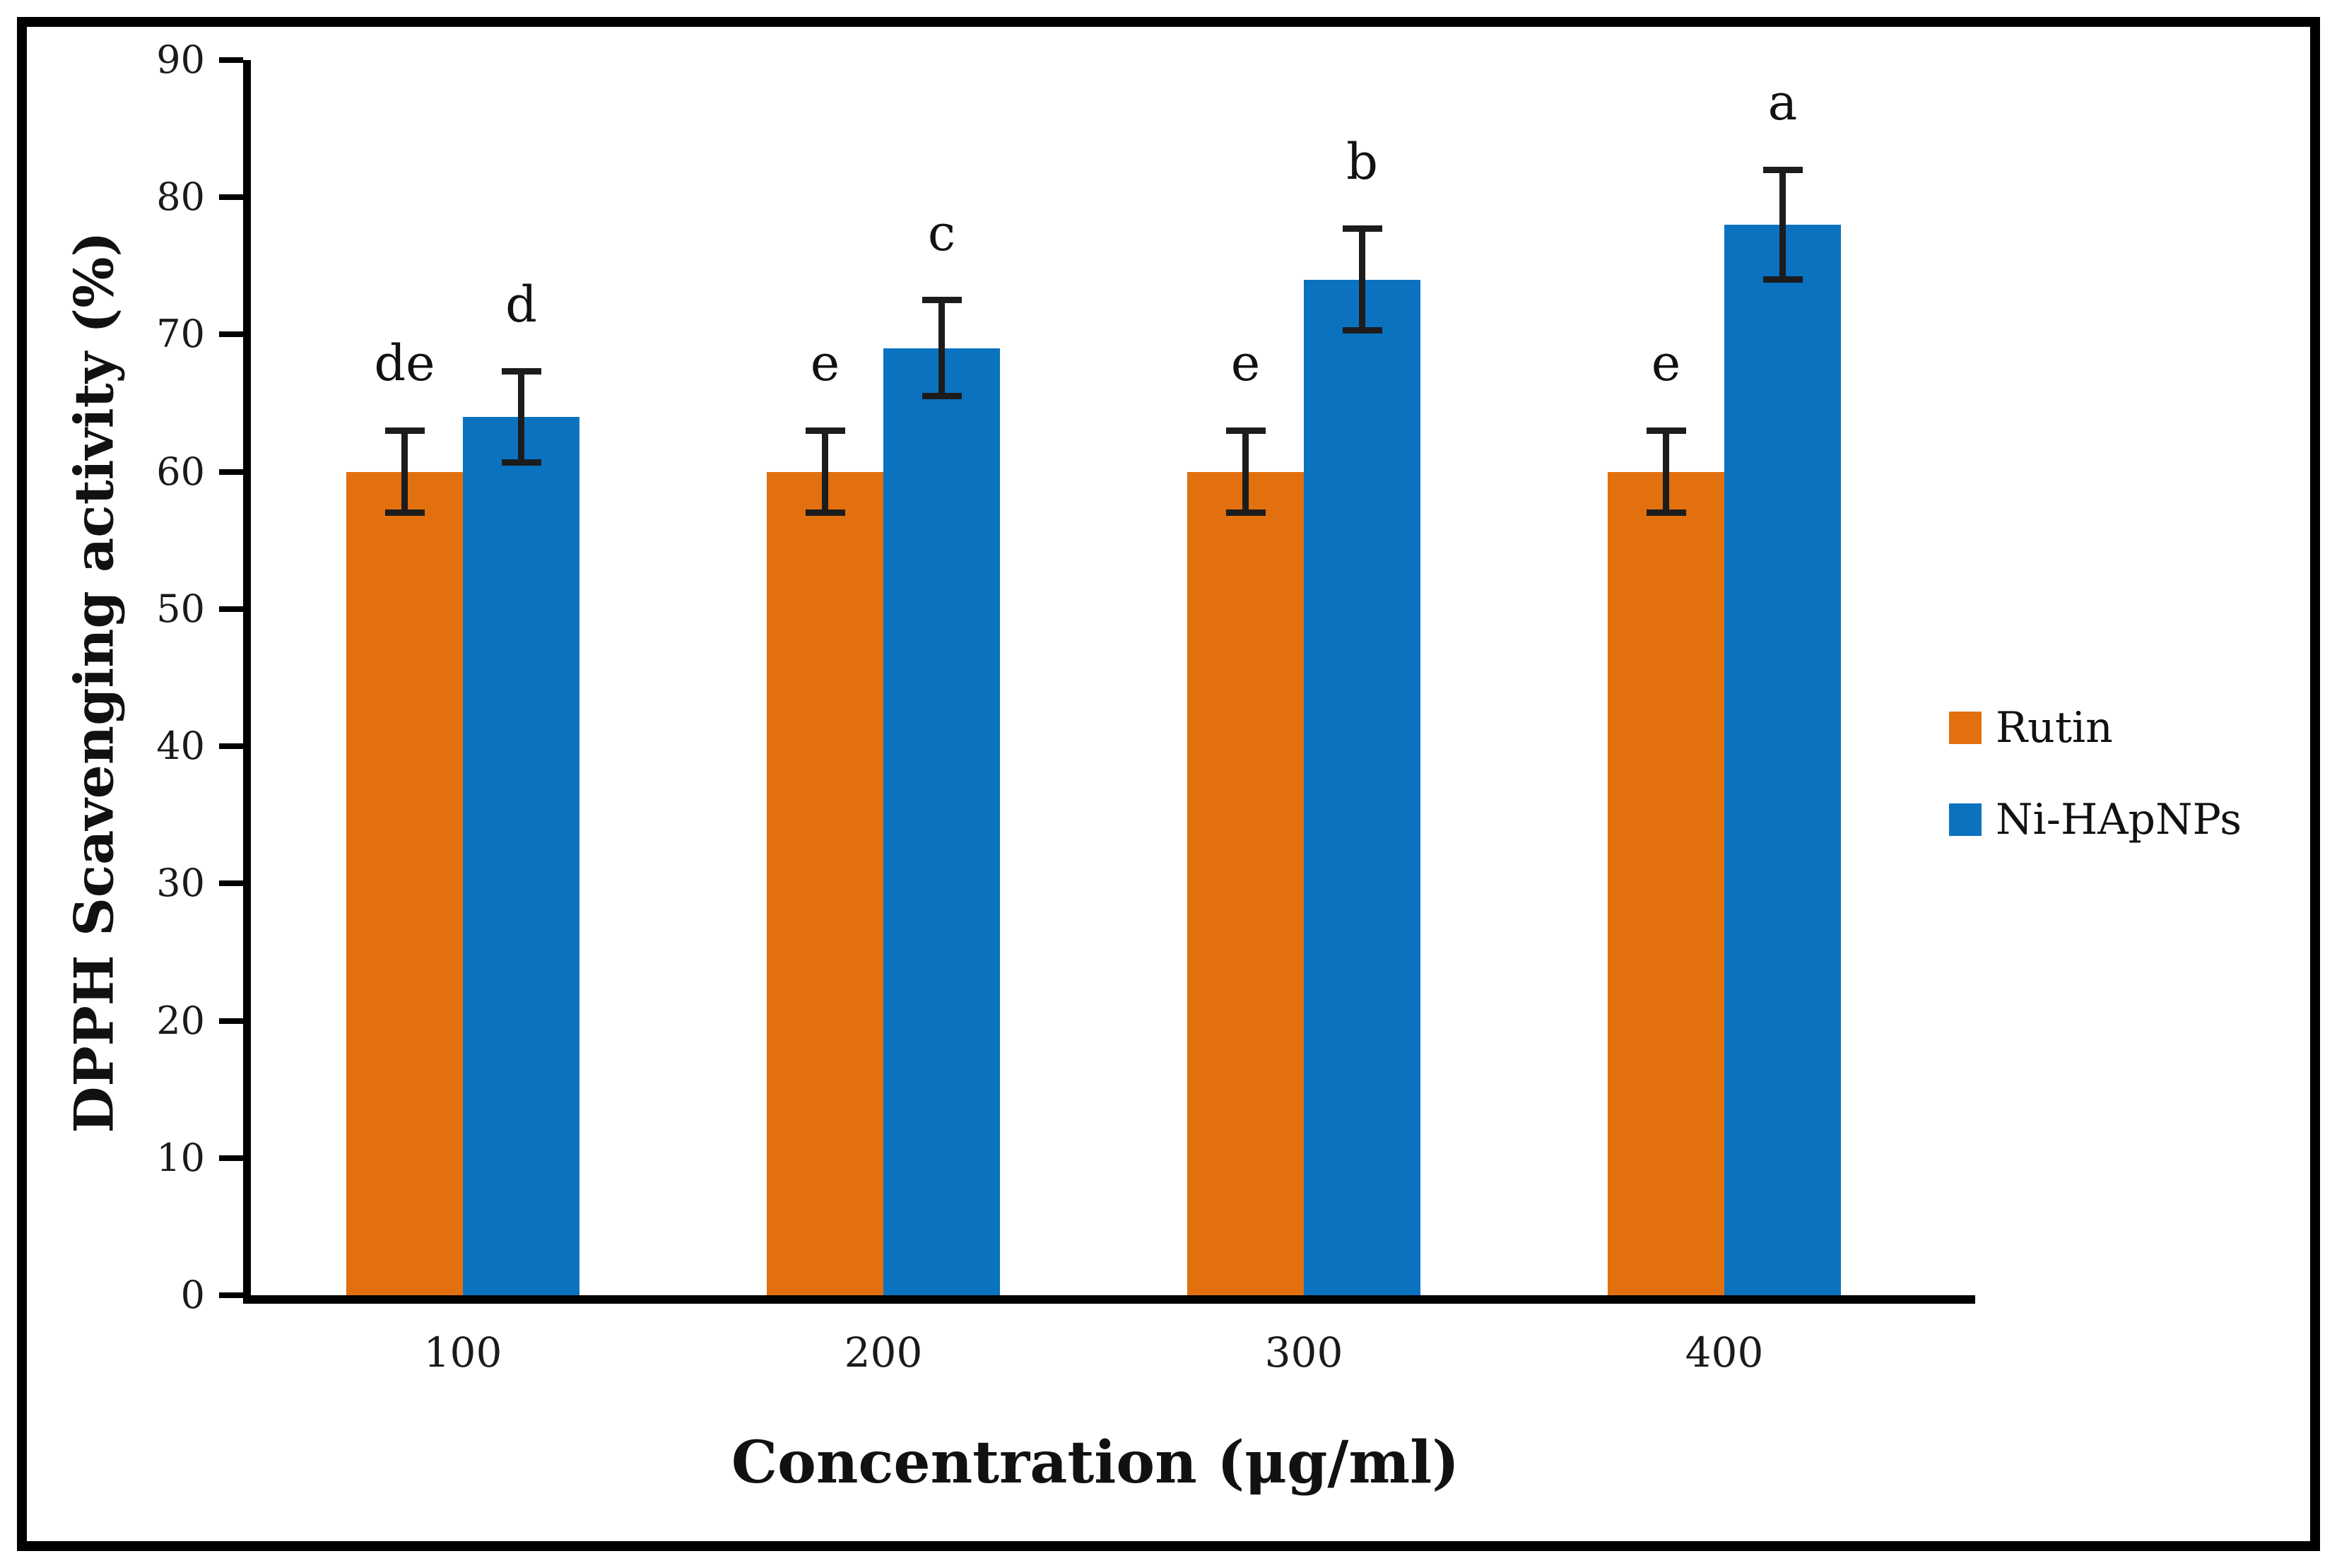 This screenshot has height=1568, width=2337. What do you see at coordinates (181, 1020) in the screenshot?
I see `y-tick-label: 20` at bounding box center [181, 1020].